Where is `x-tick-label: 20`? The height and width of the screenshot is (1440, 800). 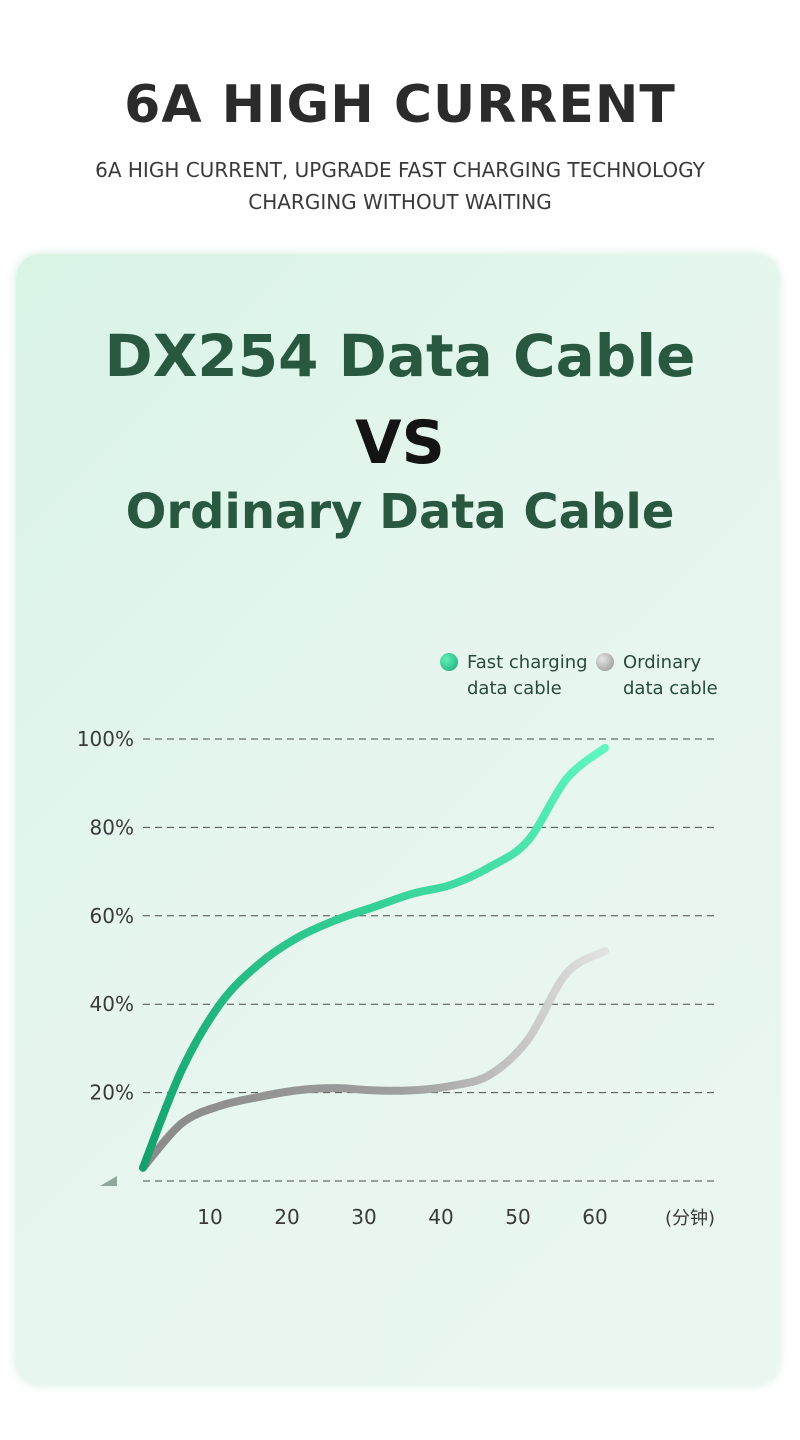 x-tick-label: 20 is located at coordinates (286, 1217).